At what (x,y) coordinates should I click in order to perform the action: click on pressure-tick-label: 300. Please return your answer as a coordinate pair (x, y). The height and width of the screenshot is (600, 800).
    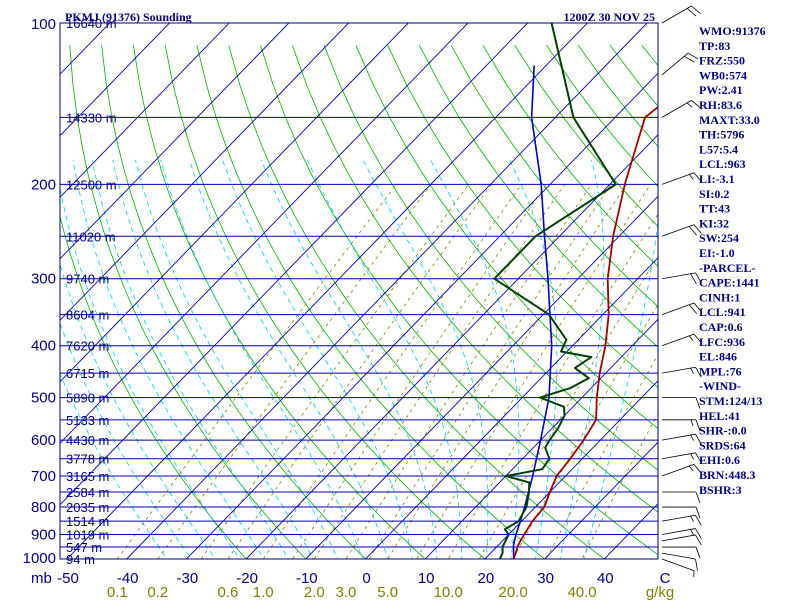
    Looking at the image, I should click on (43, 279).